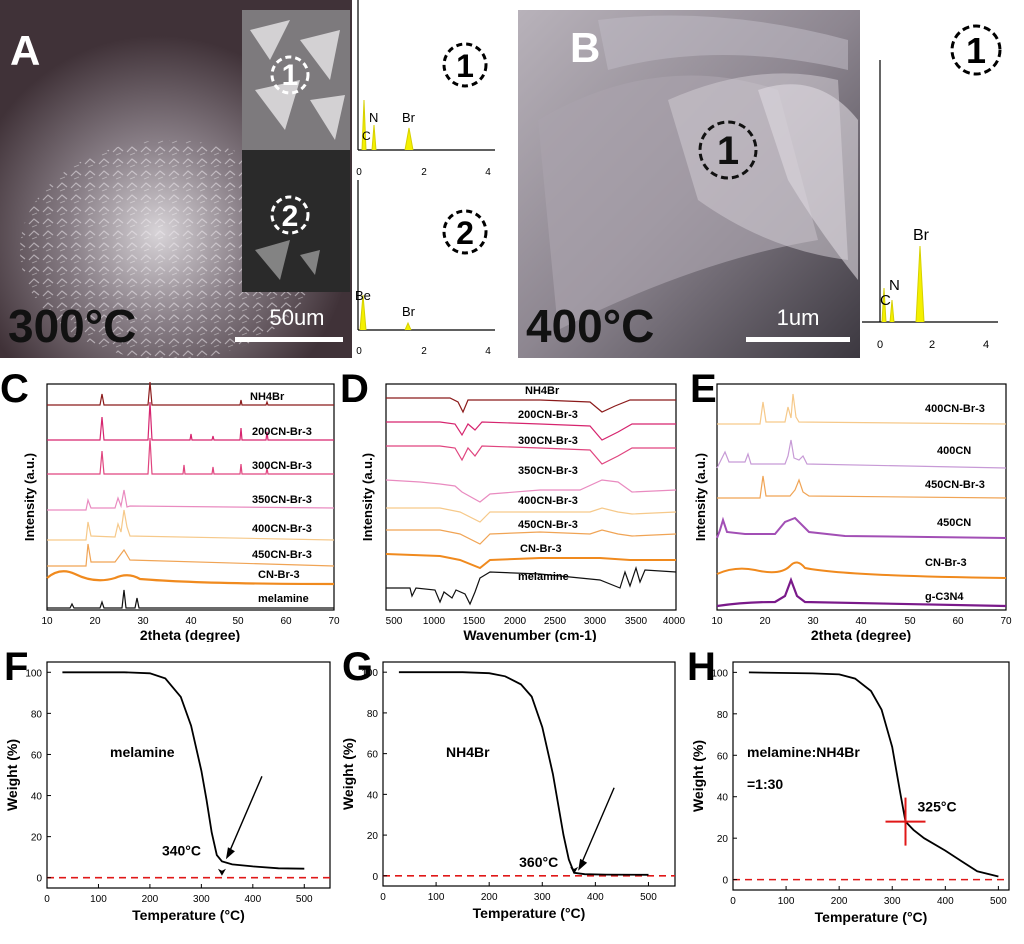 This screenshot has width=1024, height=944. I want to click on xtick-c-40: 40, so click(191, 621).